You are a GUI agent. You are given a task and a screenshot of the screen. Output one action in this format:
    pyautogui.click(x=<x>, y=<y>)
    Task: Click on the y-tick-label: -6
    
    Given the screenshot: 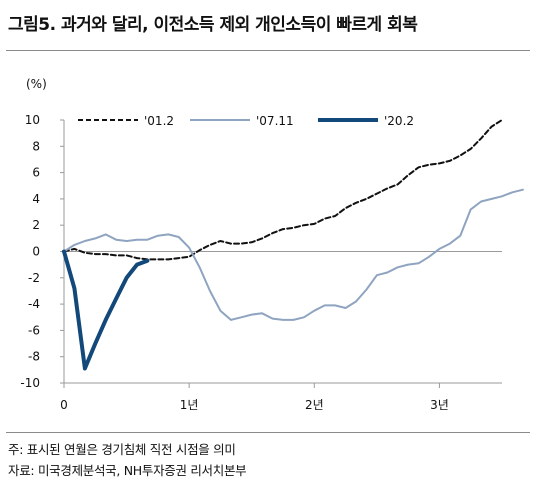 What is the action you would take?
    pyautogui.click(x=34, y=330)
    